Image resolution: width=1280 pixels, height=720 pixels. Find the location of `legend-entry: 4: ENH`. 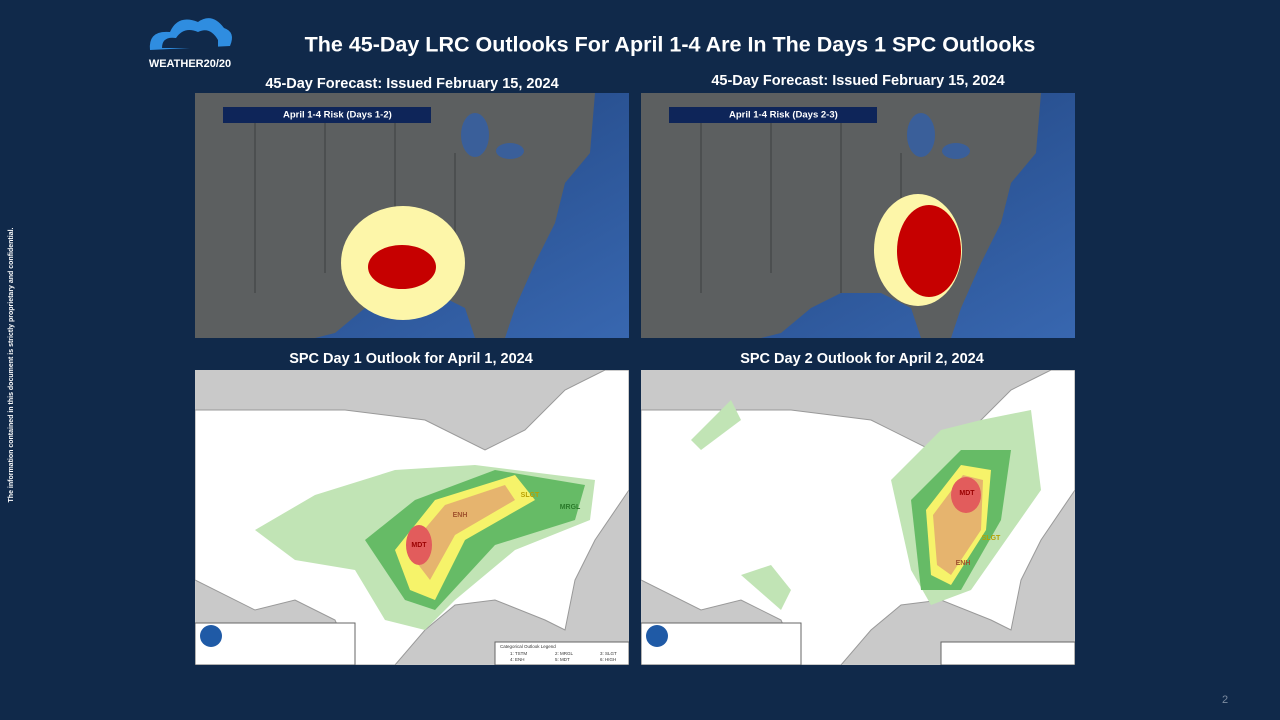

legend-entry: 4: ENH is located at coordinates (517, 659).